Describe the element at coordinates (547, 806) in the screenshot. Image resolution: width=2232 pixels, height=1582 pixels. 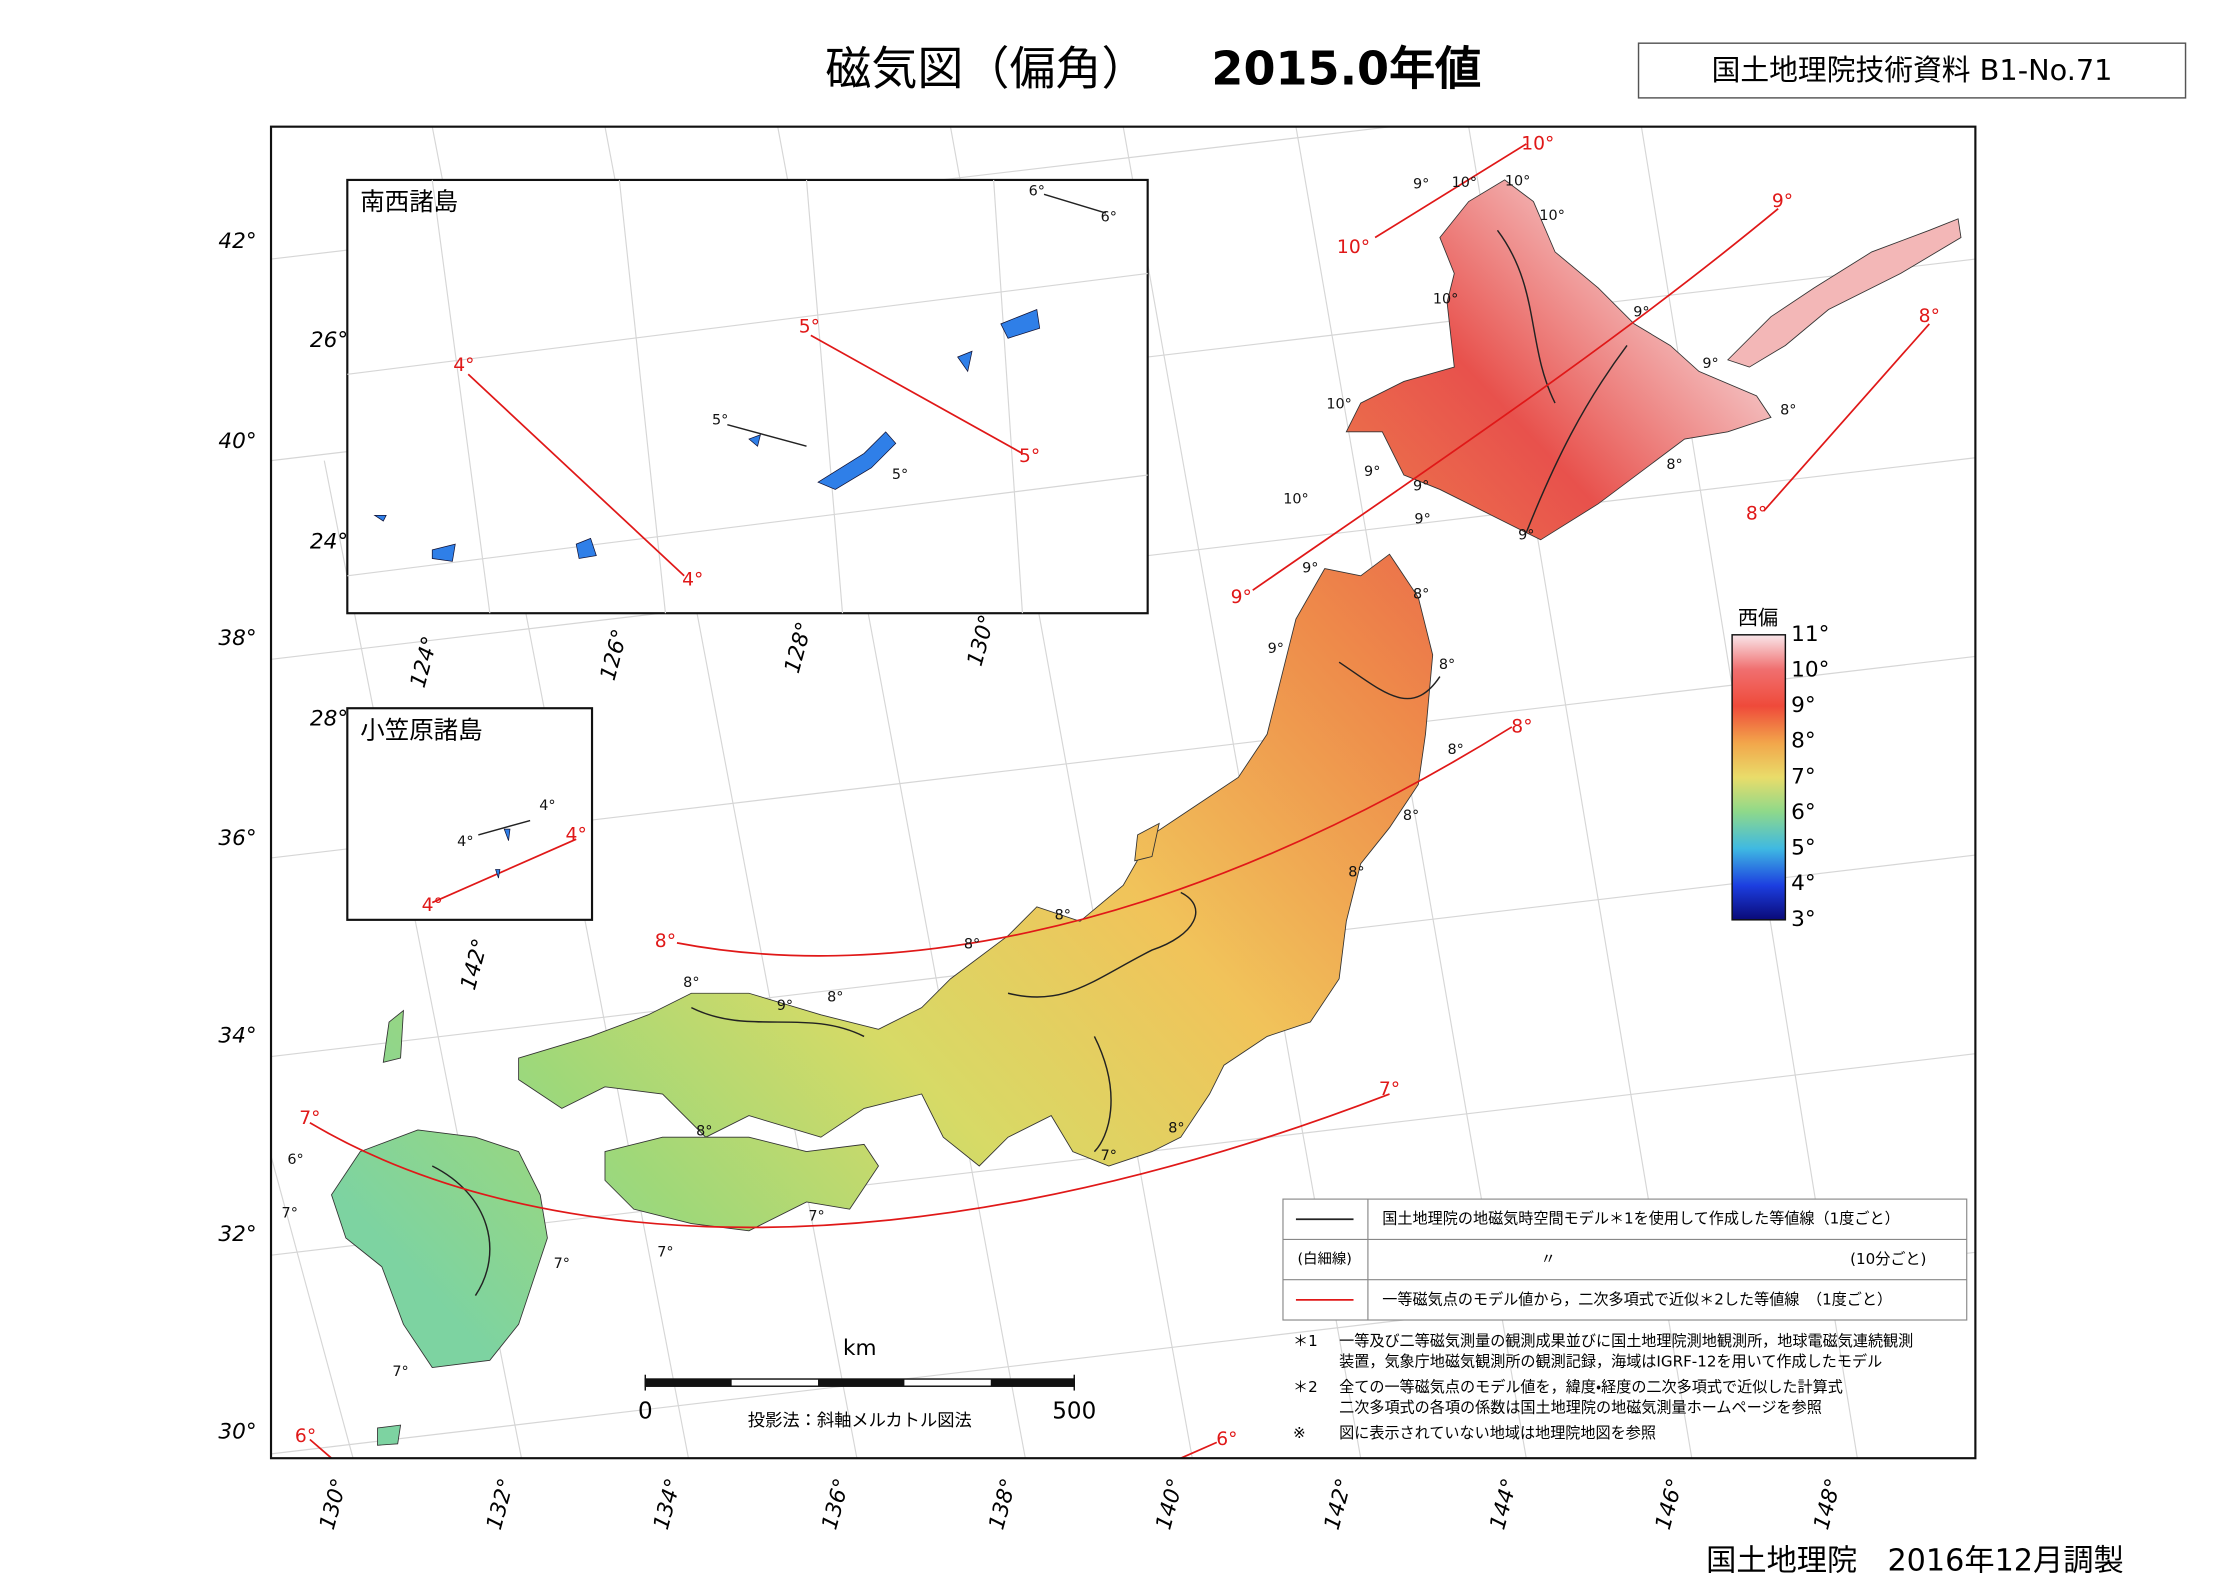
I see `contour-label: 4°` at that location.